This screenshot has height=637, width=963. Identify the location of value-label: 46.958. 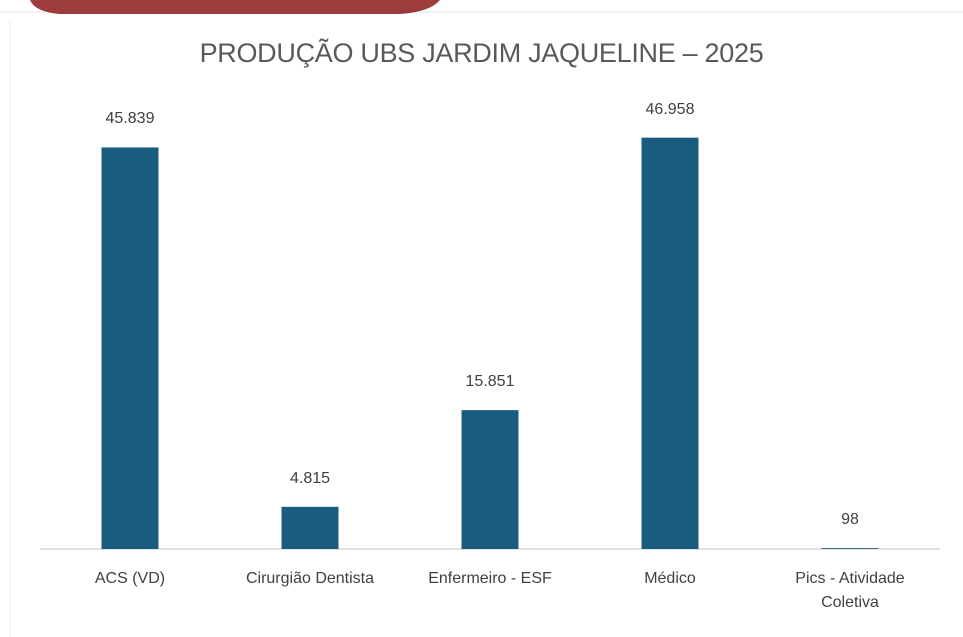
(670, 109).